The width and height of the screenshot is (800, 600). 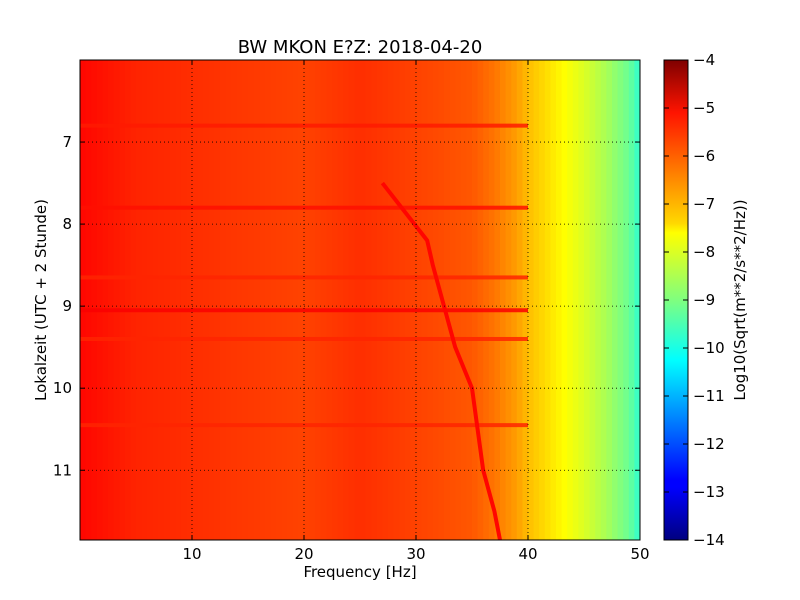 I want to click on colorbar-tick-label: −14, so click(x=709, y=540).